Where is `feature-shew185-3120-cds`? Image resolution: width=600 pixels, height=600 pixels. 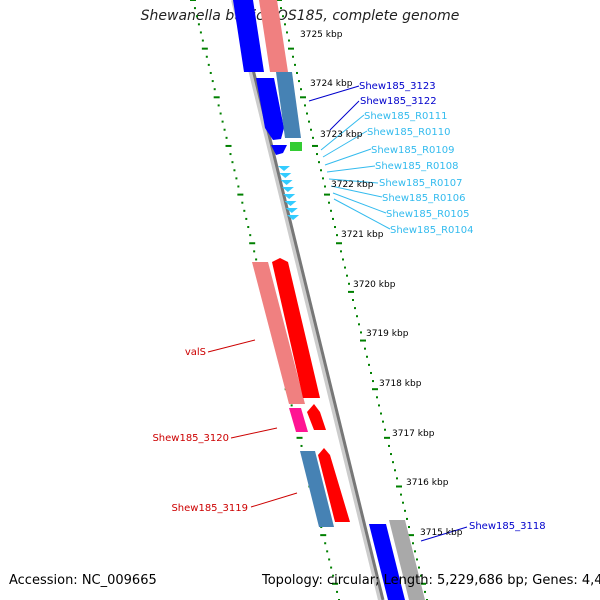 feature-shew185-3120-cds is located at coordinates (316, 417).